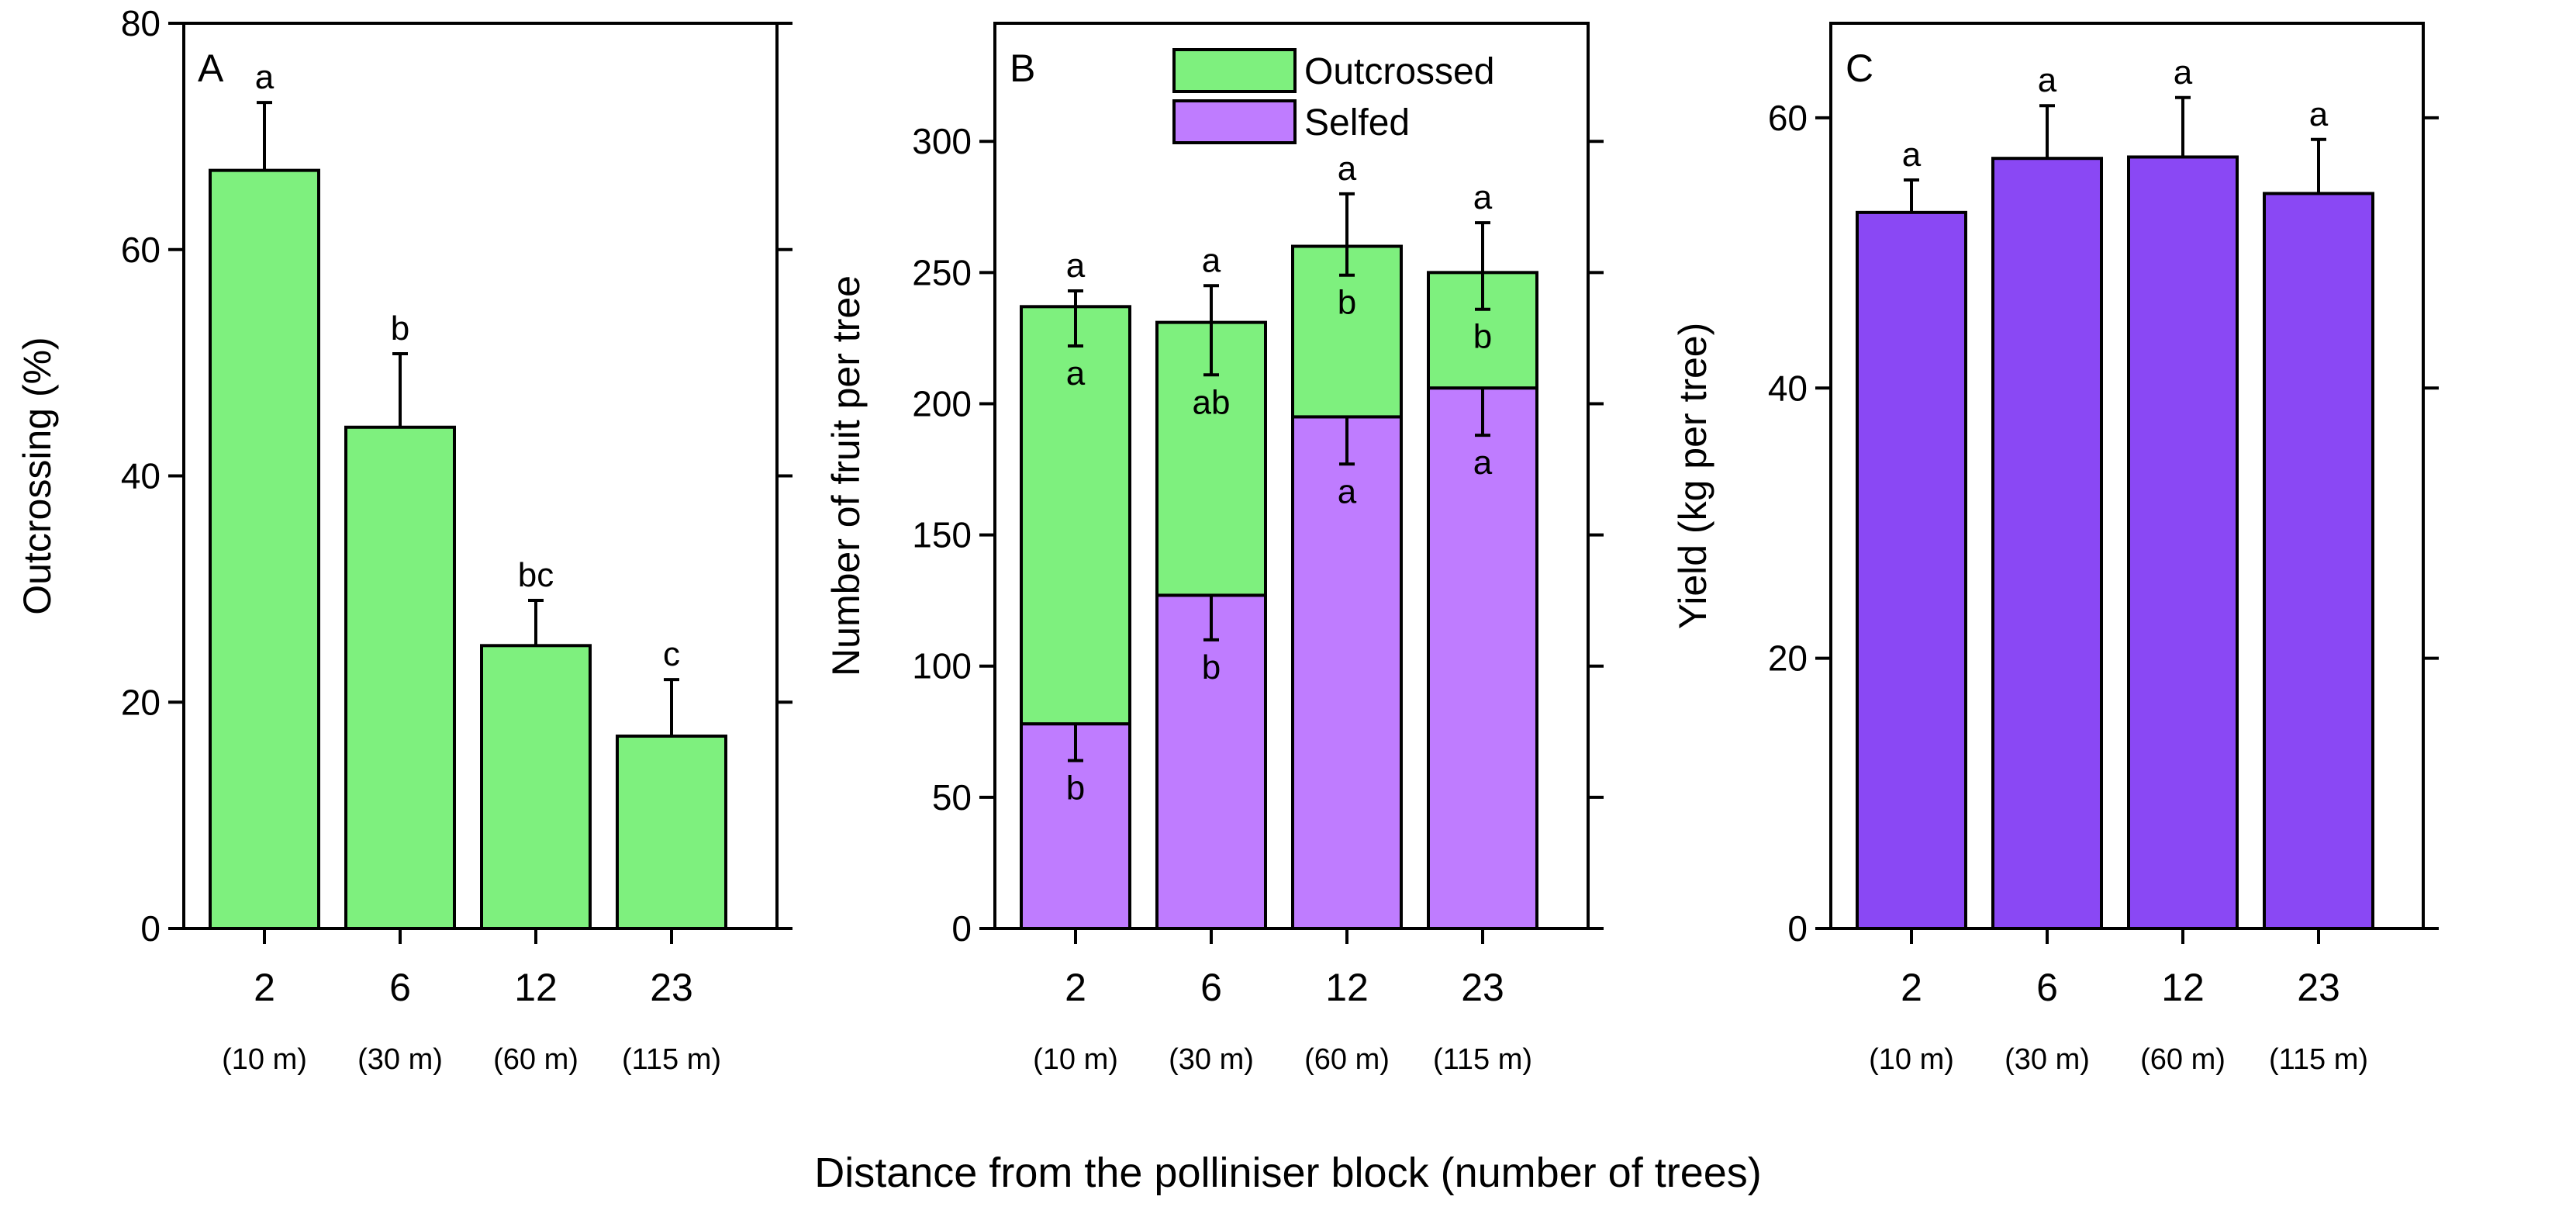 The image size is (2576, 1231). Describe the element at coordinates (1212, 402) in the screenshot. I see `significance-letter-outcrossed: ab` at that location.